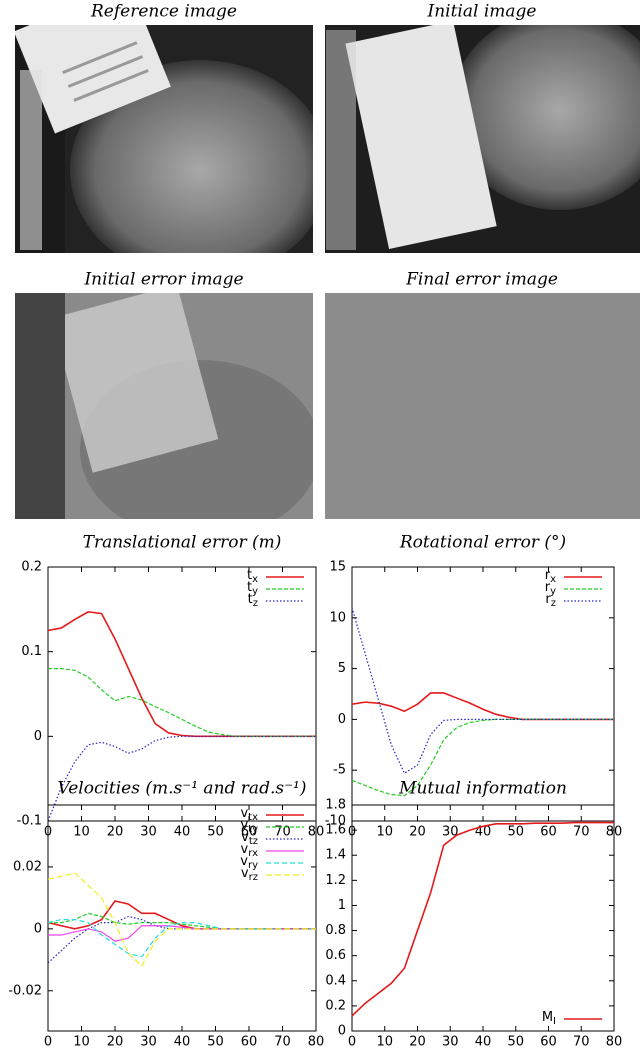 The width and height of the screenshot is (642, 1048). I want to click on y-tick-label: 15, so click(337, 567).